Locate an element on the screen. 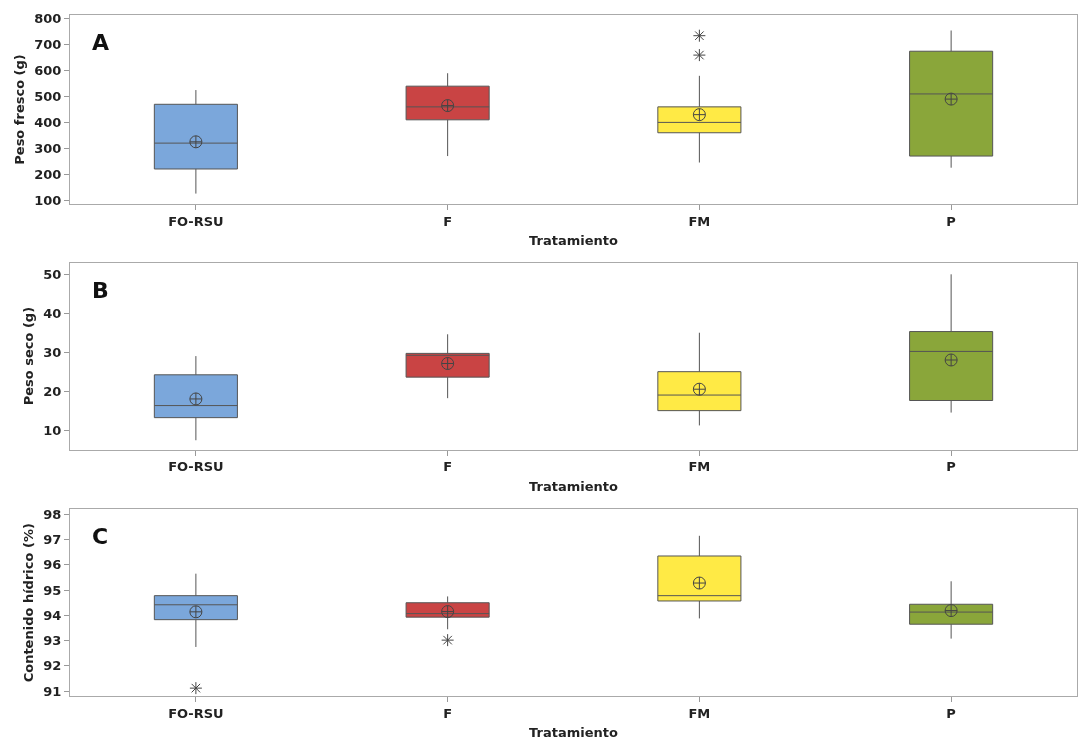 This screenshot has height=749, width=1086. y-tick-label: 50 is located at coordinates (52, 274).